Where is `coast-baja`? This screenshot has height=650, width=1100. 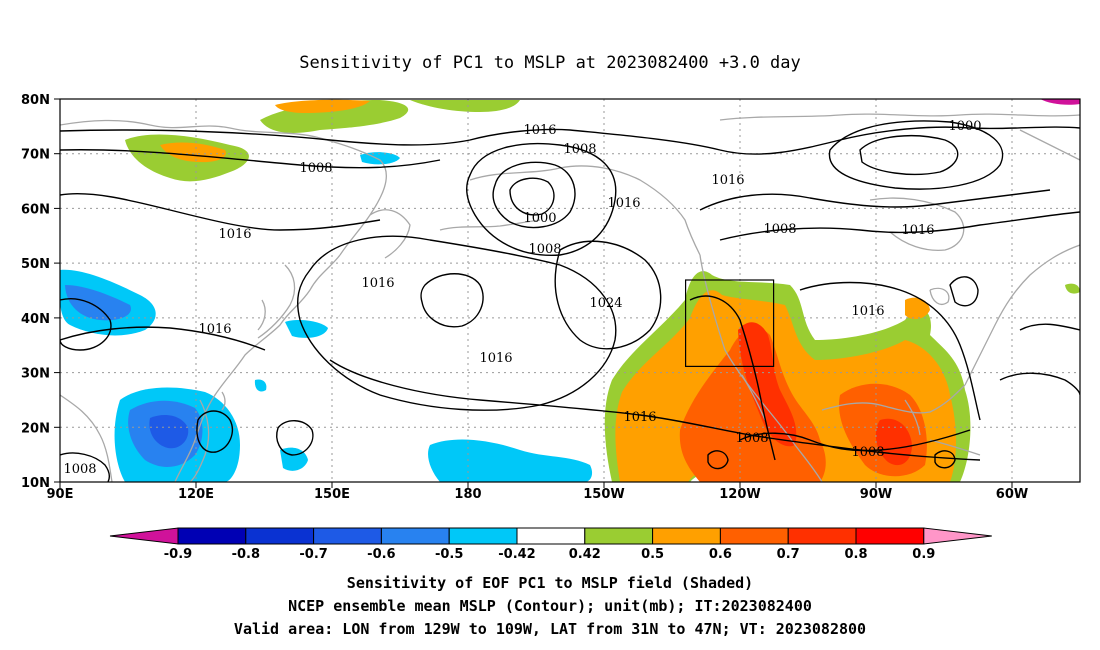 coast-baja is located at coordinates (753, 397).